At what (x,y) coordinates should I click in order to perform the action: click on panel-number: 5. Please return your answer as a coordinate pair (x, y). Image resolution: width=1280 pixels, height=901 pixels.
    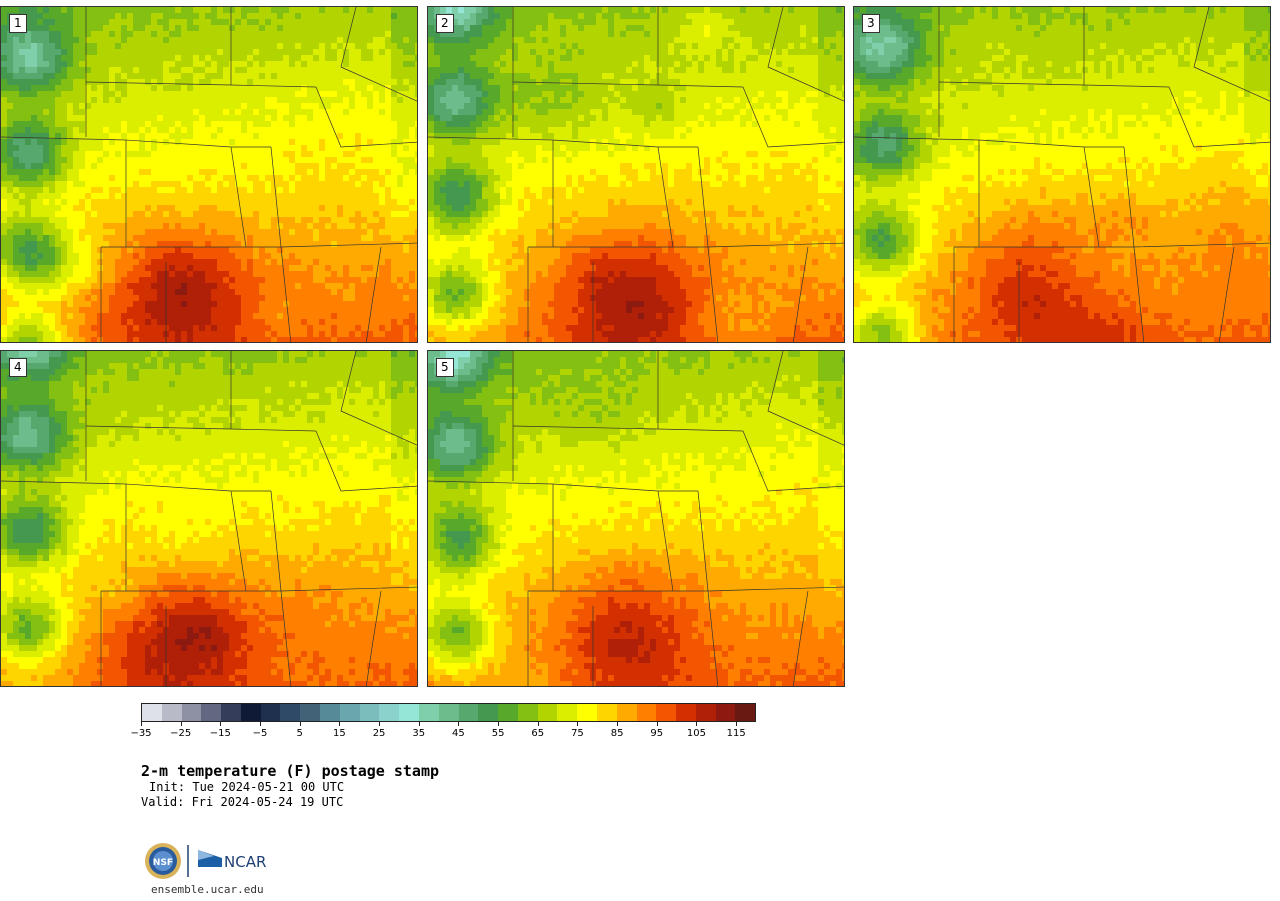
    Looking at the image, I should click on (445, 367).